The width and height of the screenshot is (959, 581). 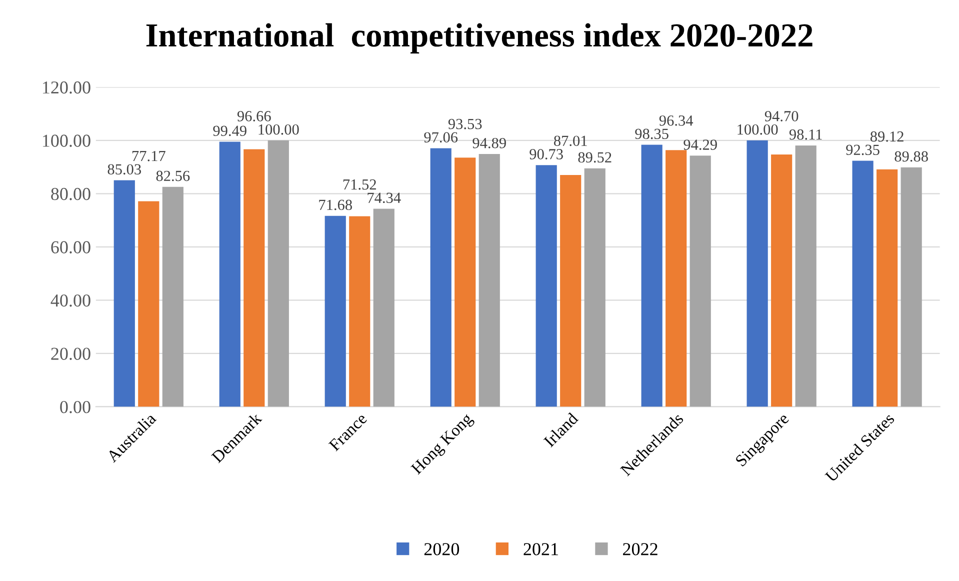 I want to click on y-tick-label: 40.00, so click(x=70, y=300).